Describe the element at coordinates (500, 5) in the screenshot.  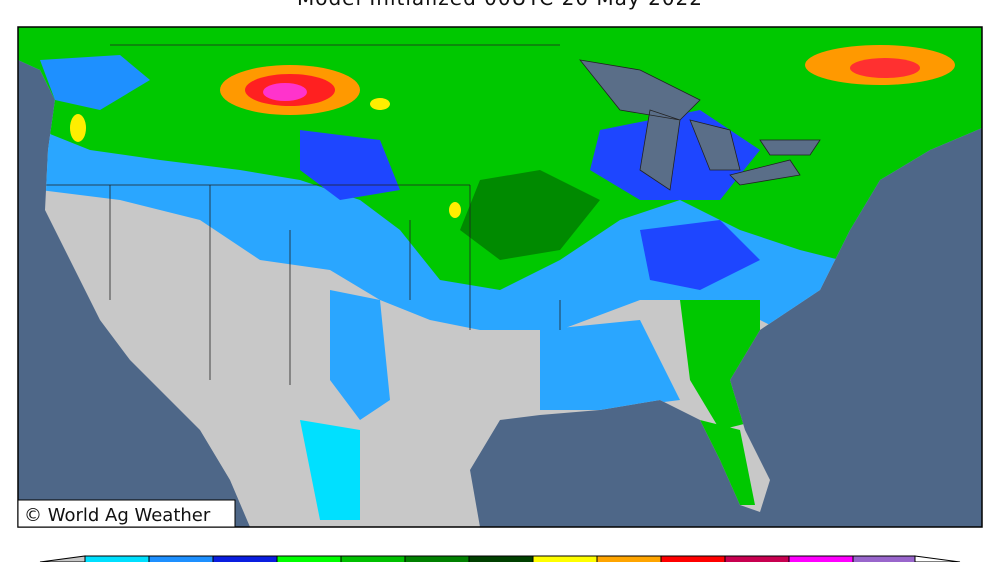
I see `map-title: Model Initialized 00UTC 20 May 2022` at that location.